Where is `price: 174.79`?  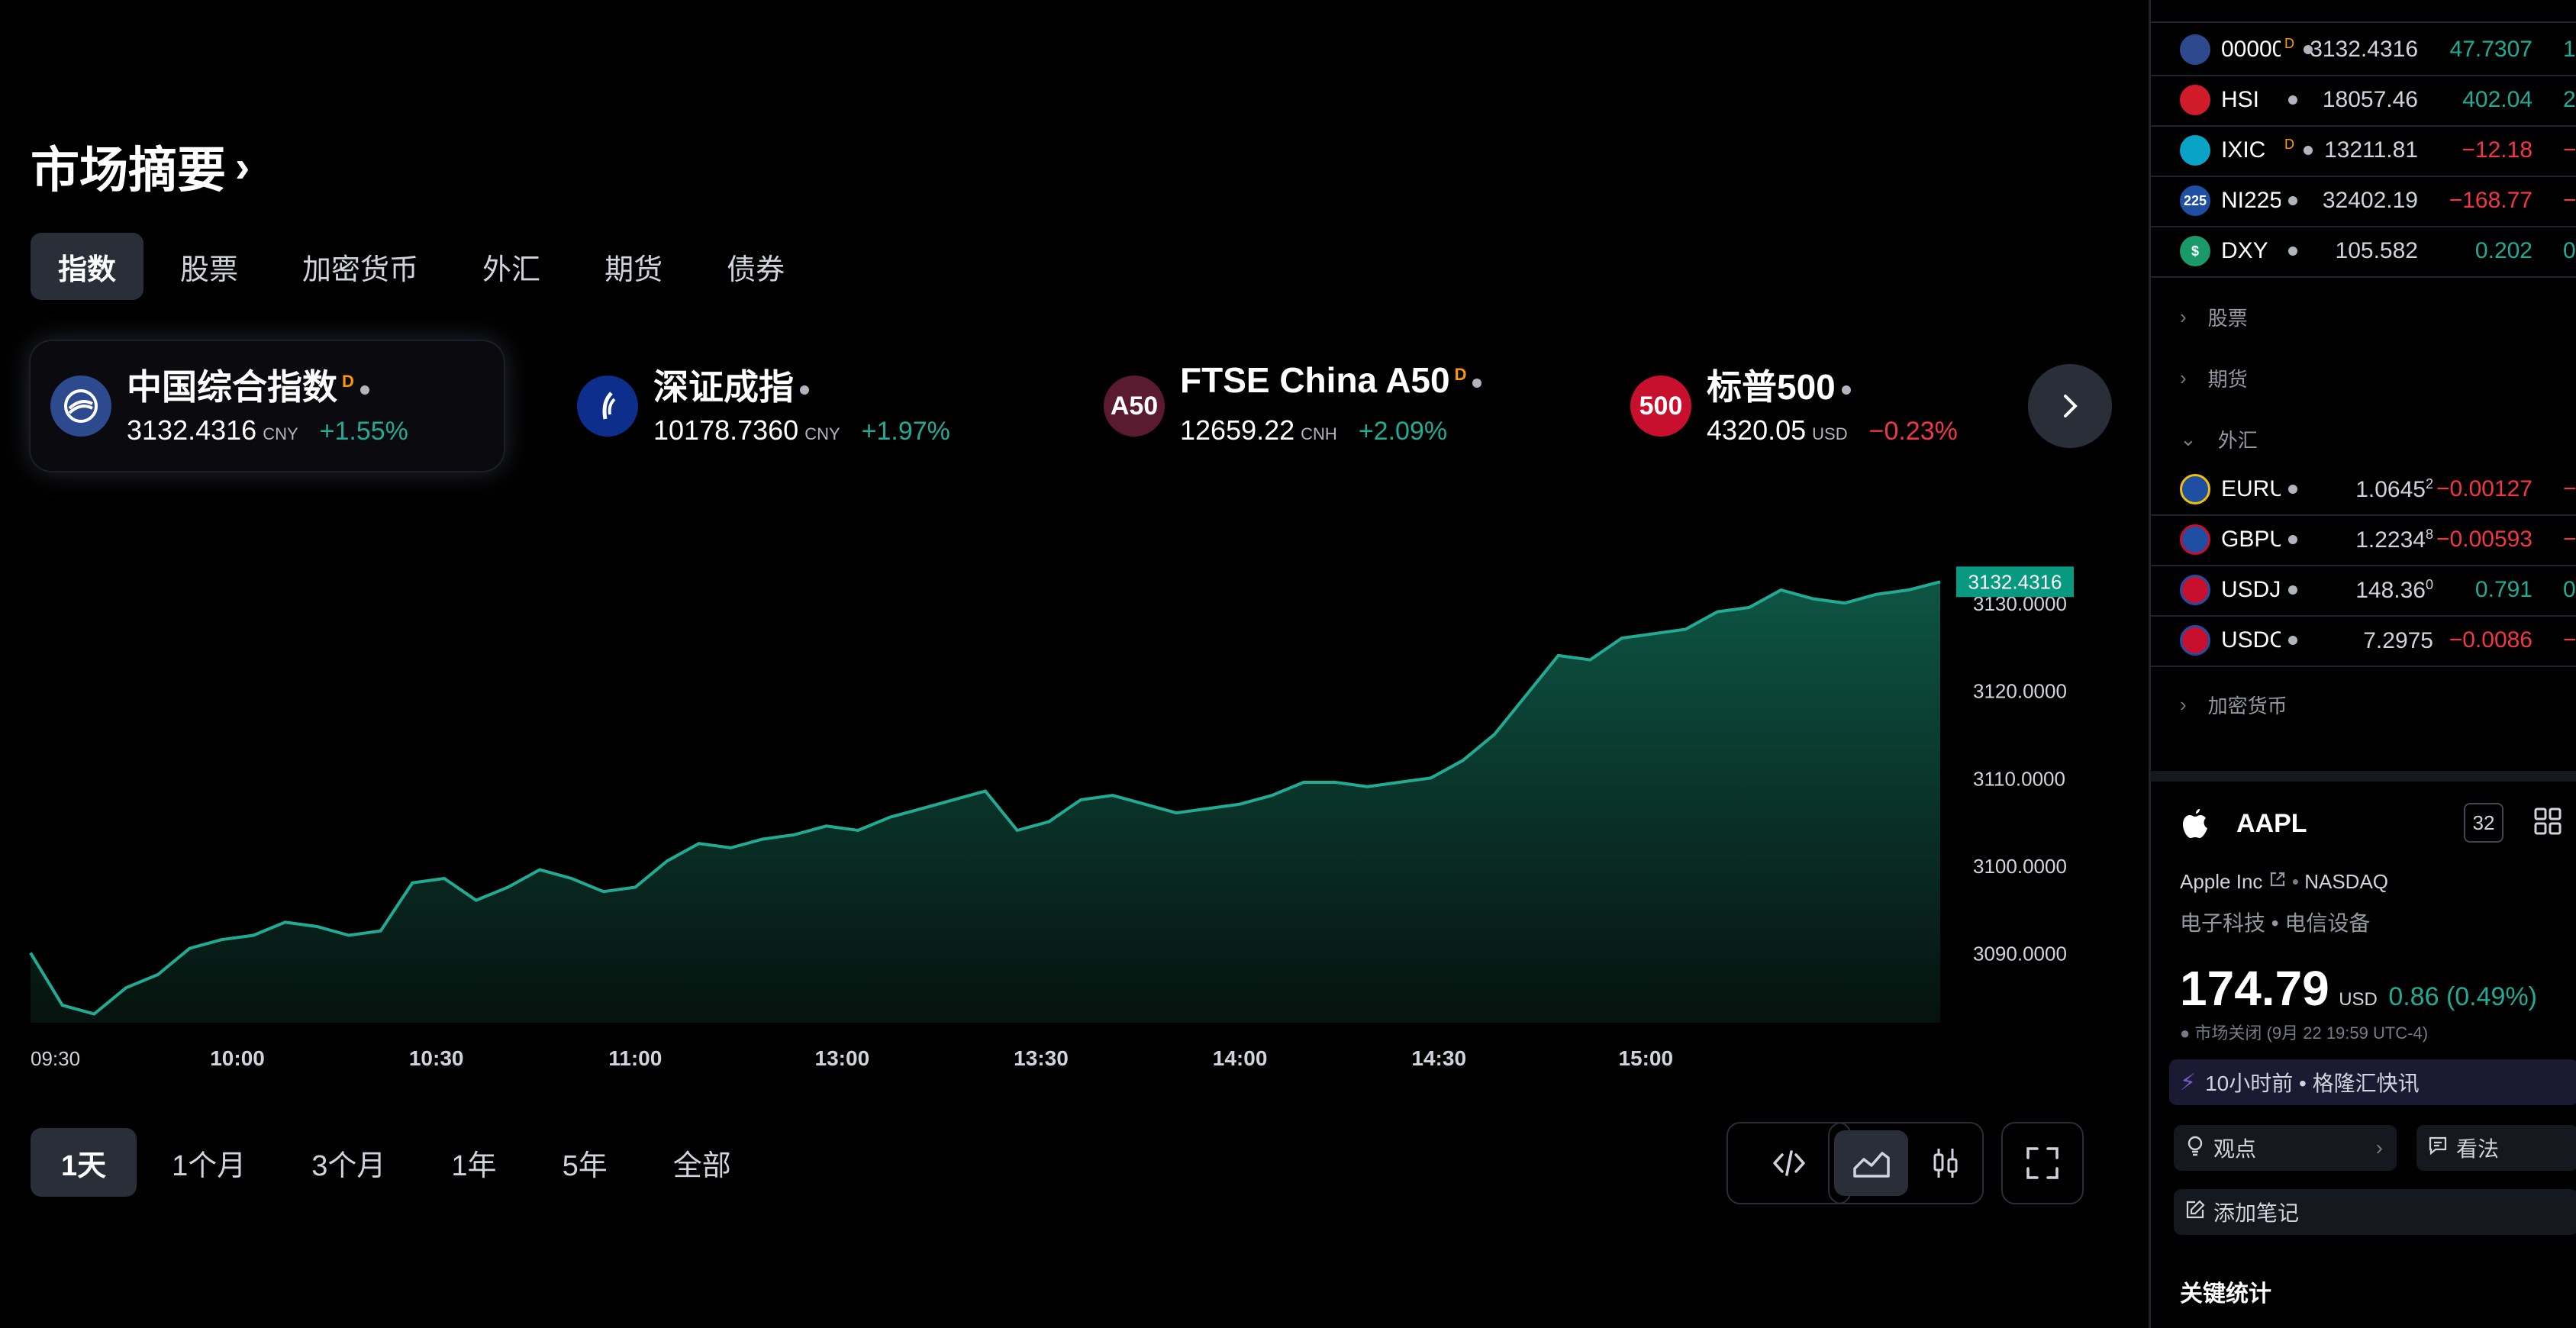
price: 174.79 is located at coordinates (2255, 989).